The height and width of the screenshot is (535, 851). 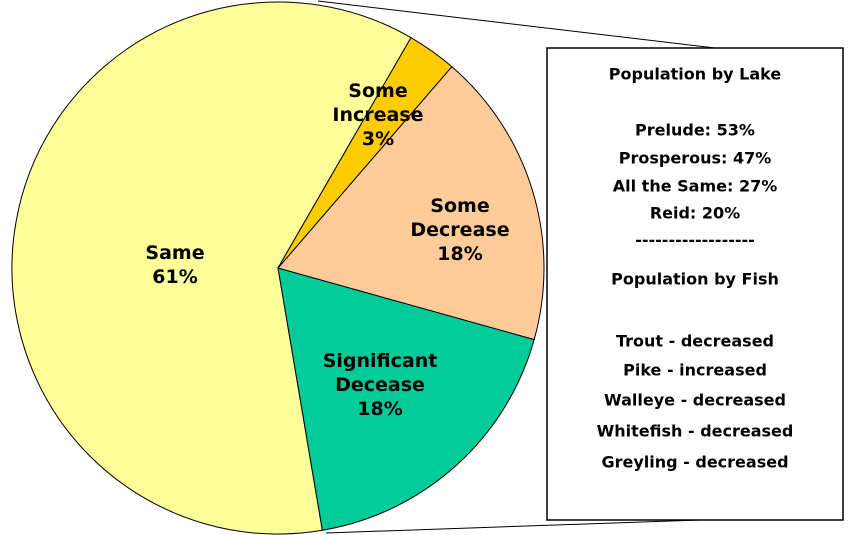 What do you see at coordinates (695, 130) in the screenshot?
I see `annotation-line: Prelude: 53%` at bounding box center [695, 130].